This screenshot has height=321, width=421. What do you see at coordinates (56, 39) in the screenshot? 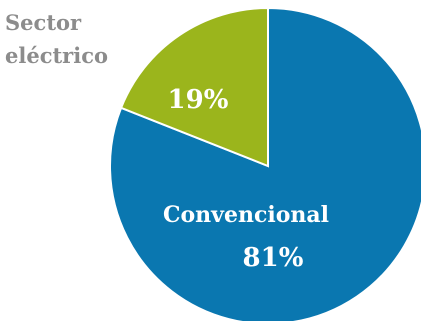
I see `sector-electrico-label: Sector eléctrico` at bounding box center [56, 39].